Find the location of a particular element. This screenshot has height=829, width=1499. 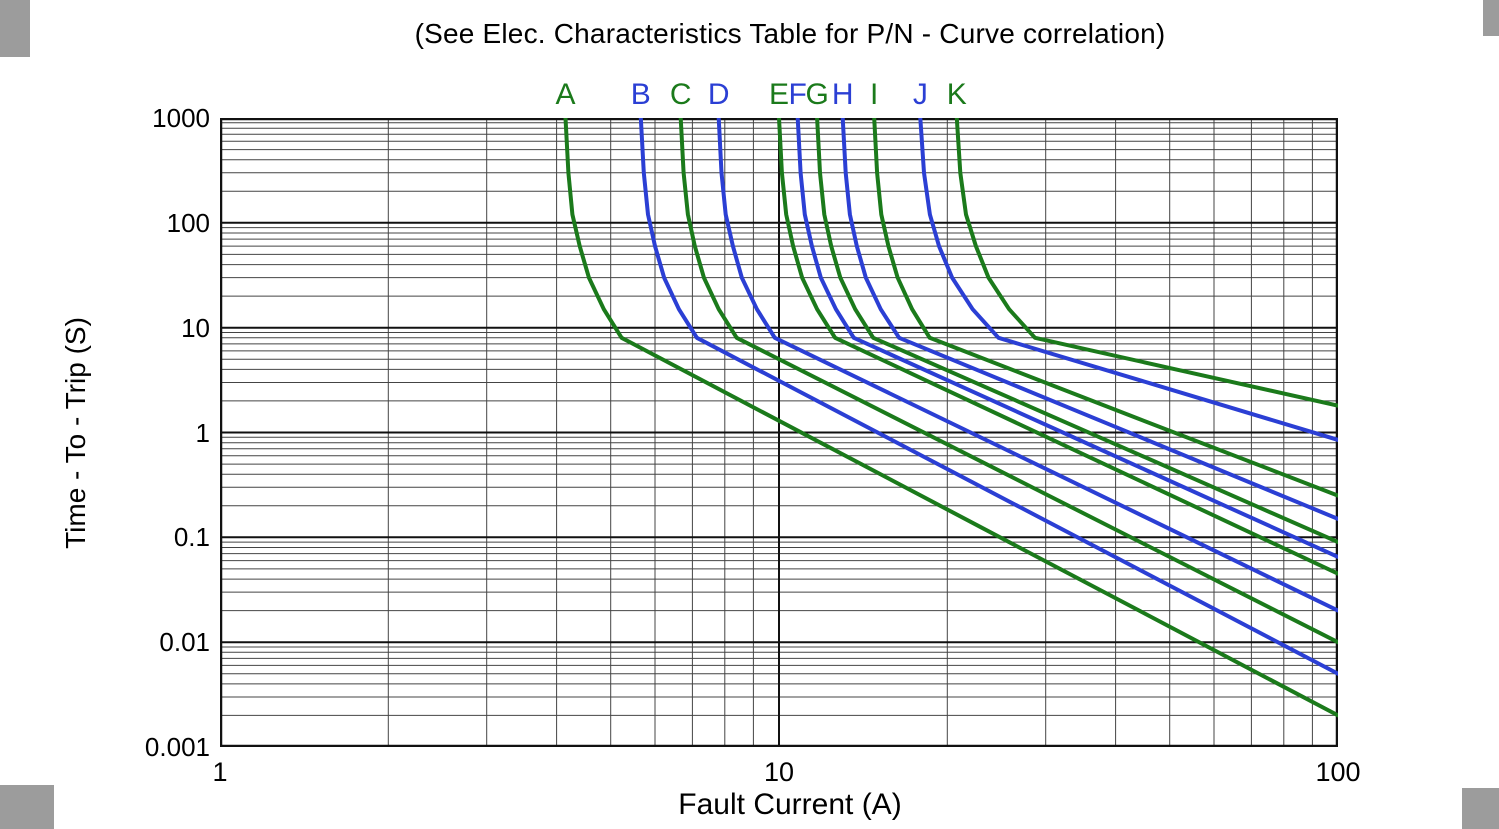

curve-J is located at coordinates (1128, 280).